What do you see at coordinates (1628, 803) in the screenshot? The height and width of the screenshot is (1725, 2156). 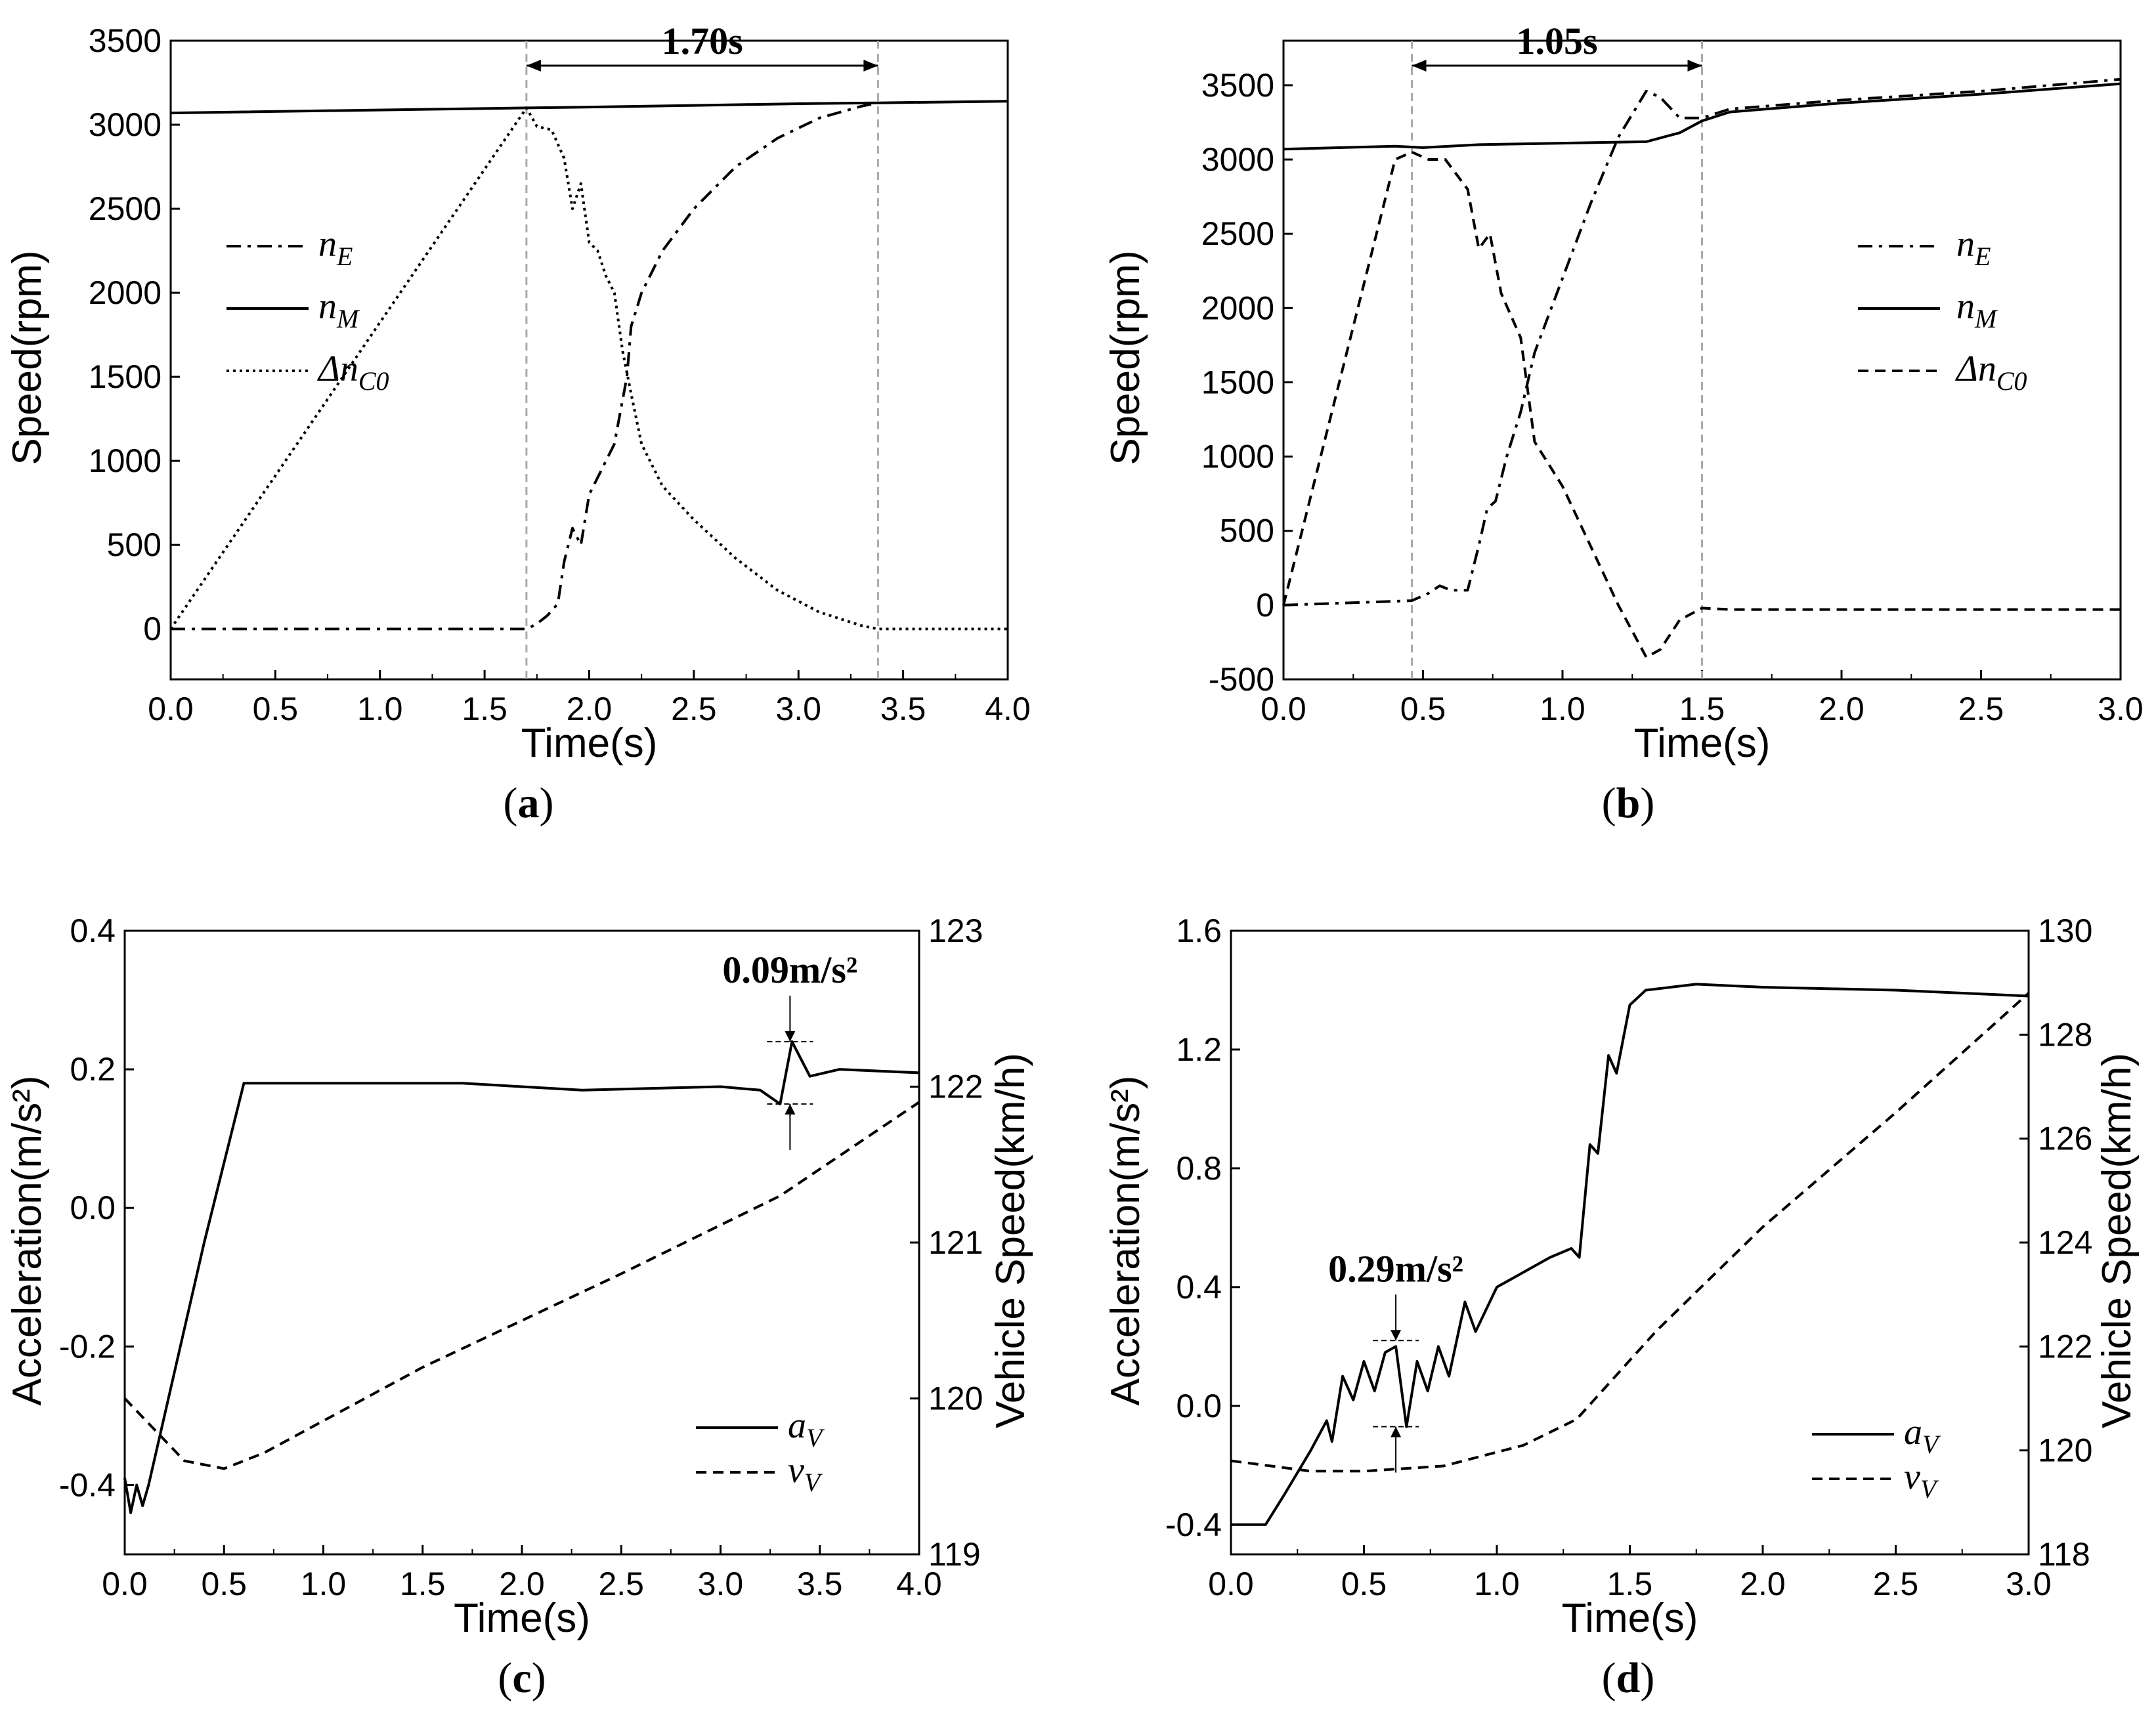 I see `panel-label: (b)` at bounding box center [1628, 803].